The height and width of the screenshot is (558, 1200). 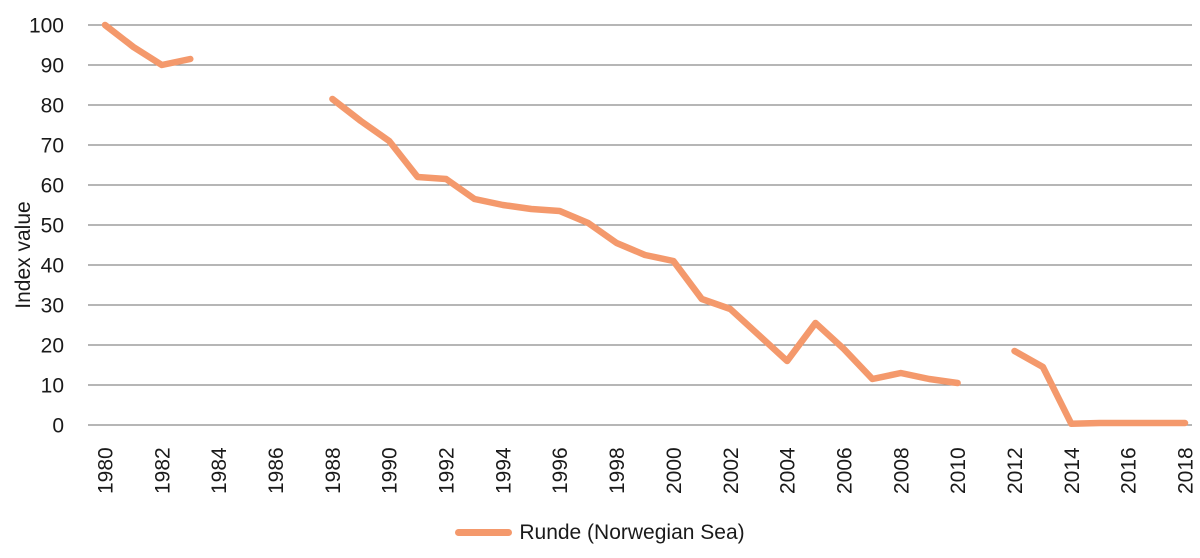 What do you see at coordinates (276, 470) in the screenshot?
I see `x-tick-label: 1986` at bounding box center [276, 470].